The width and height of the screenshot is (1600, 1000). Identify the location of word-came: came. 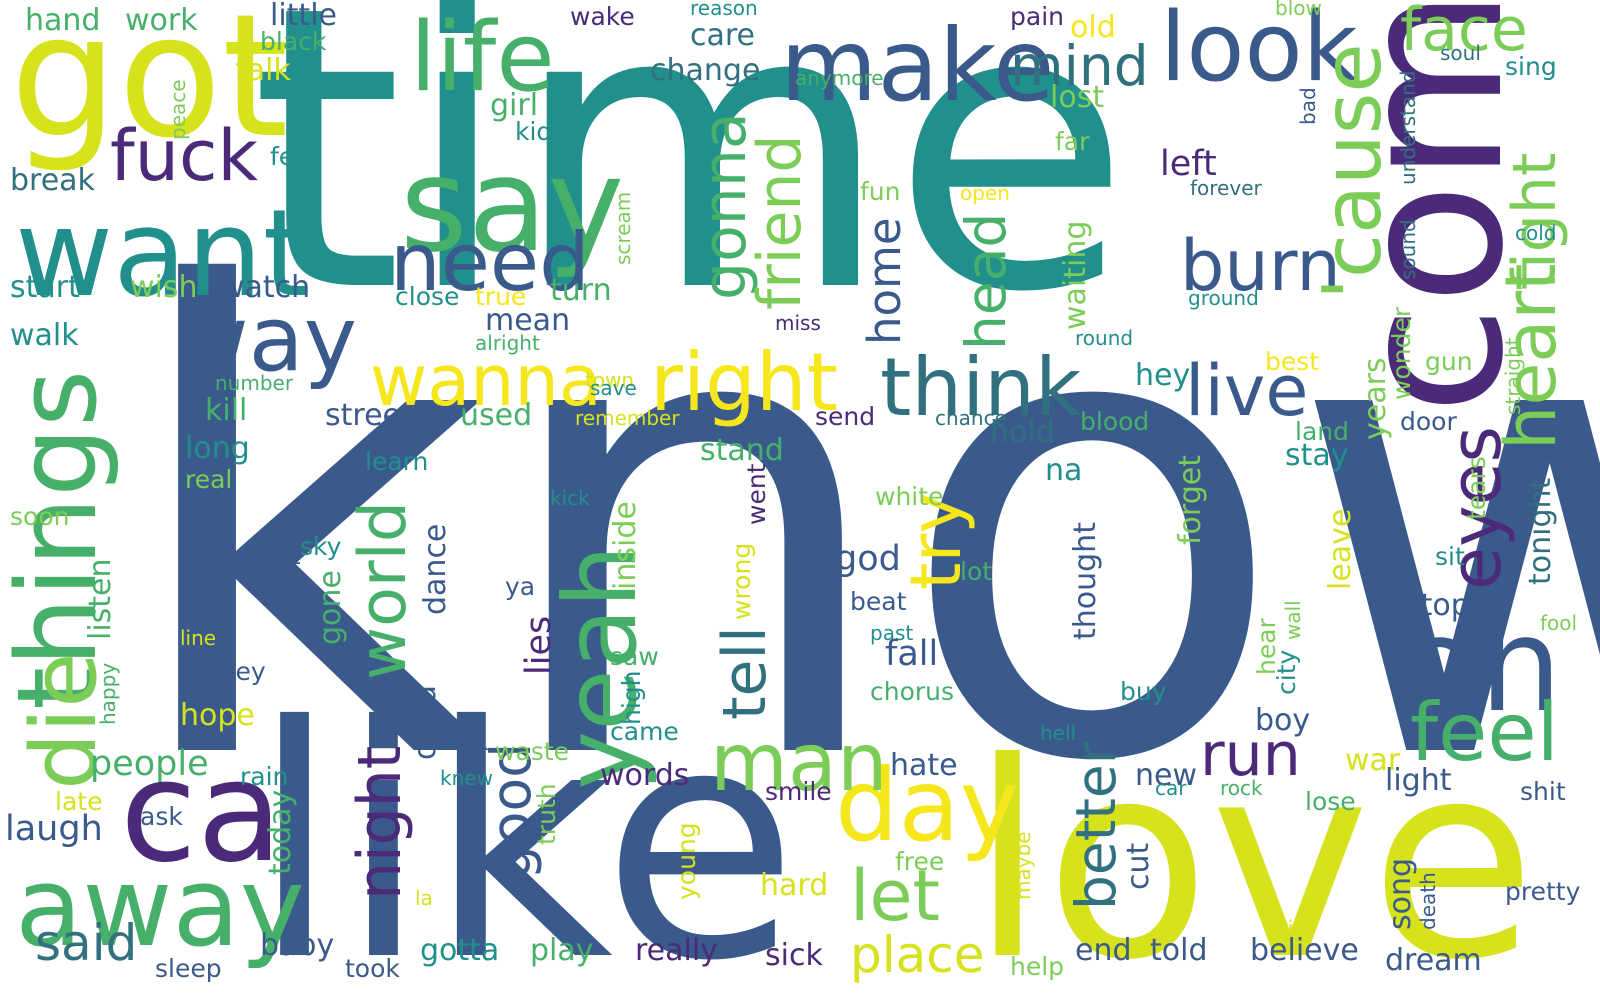
(644, 731).